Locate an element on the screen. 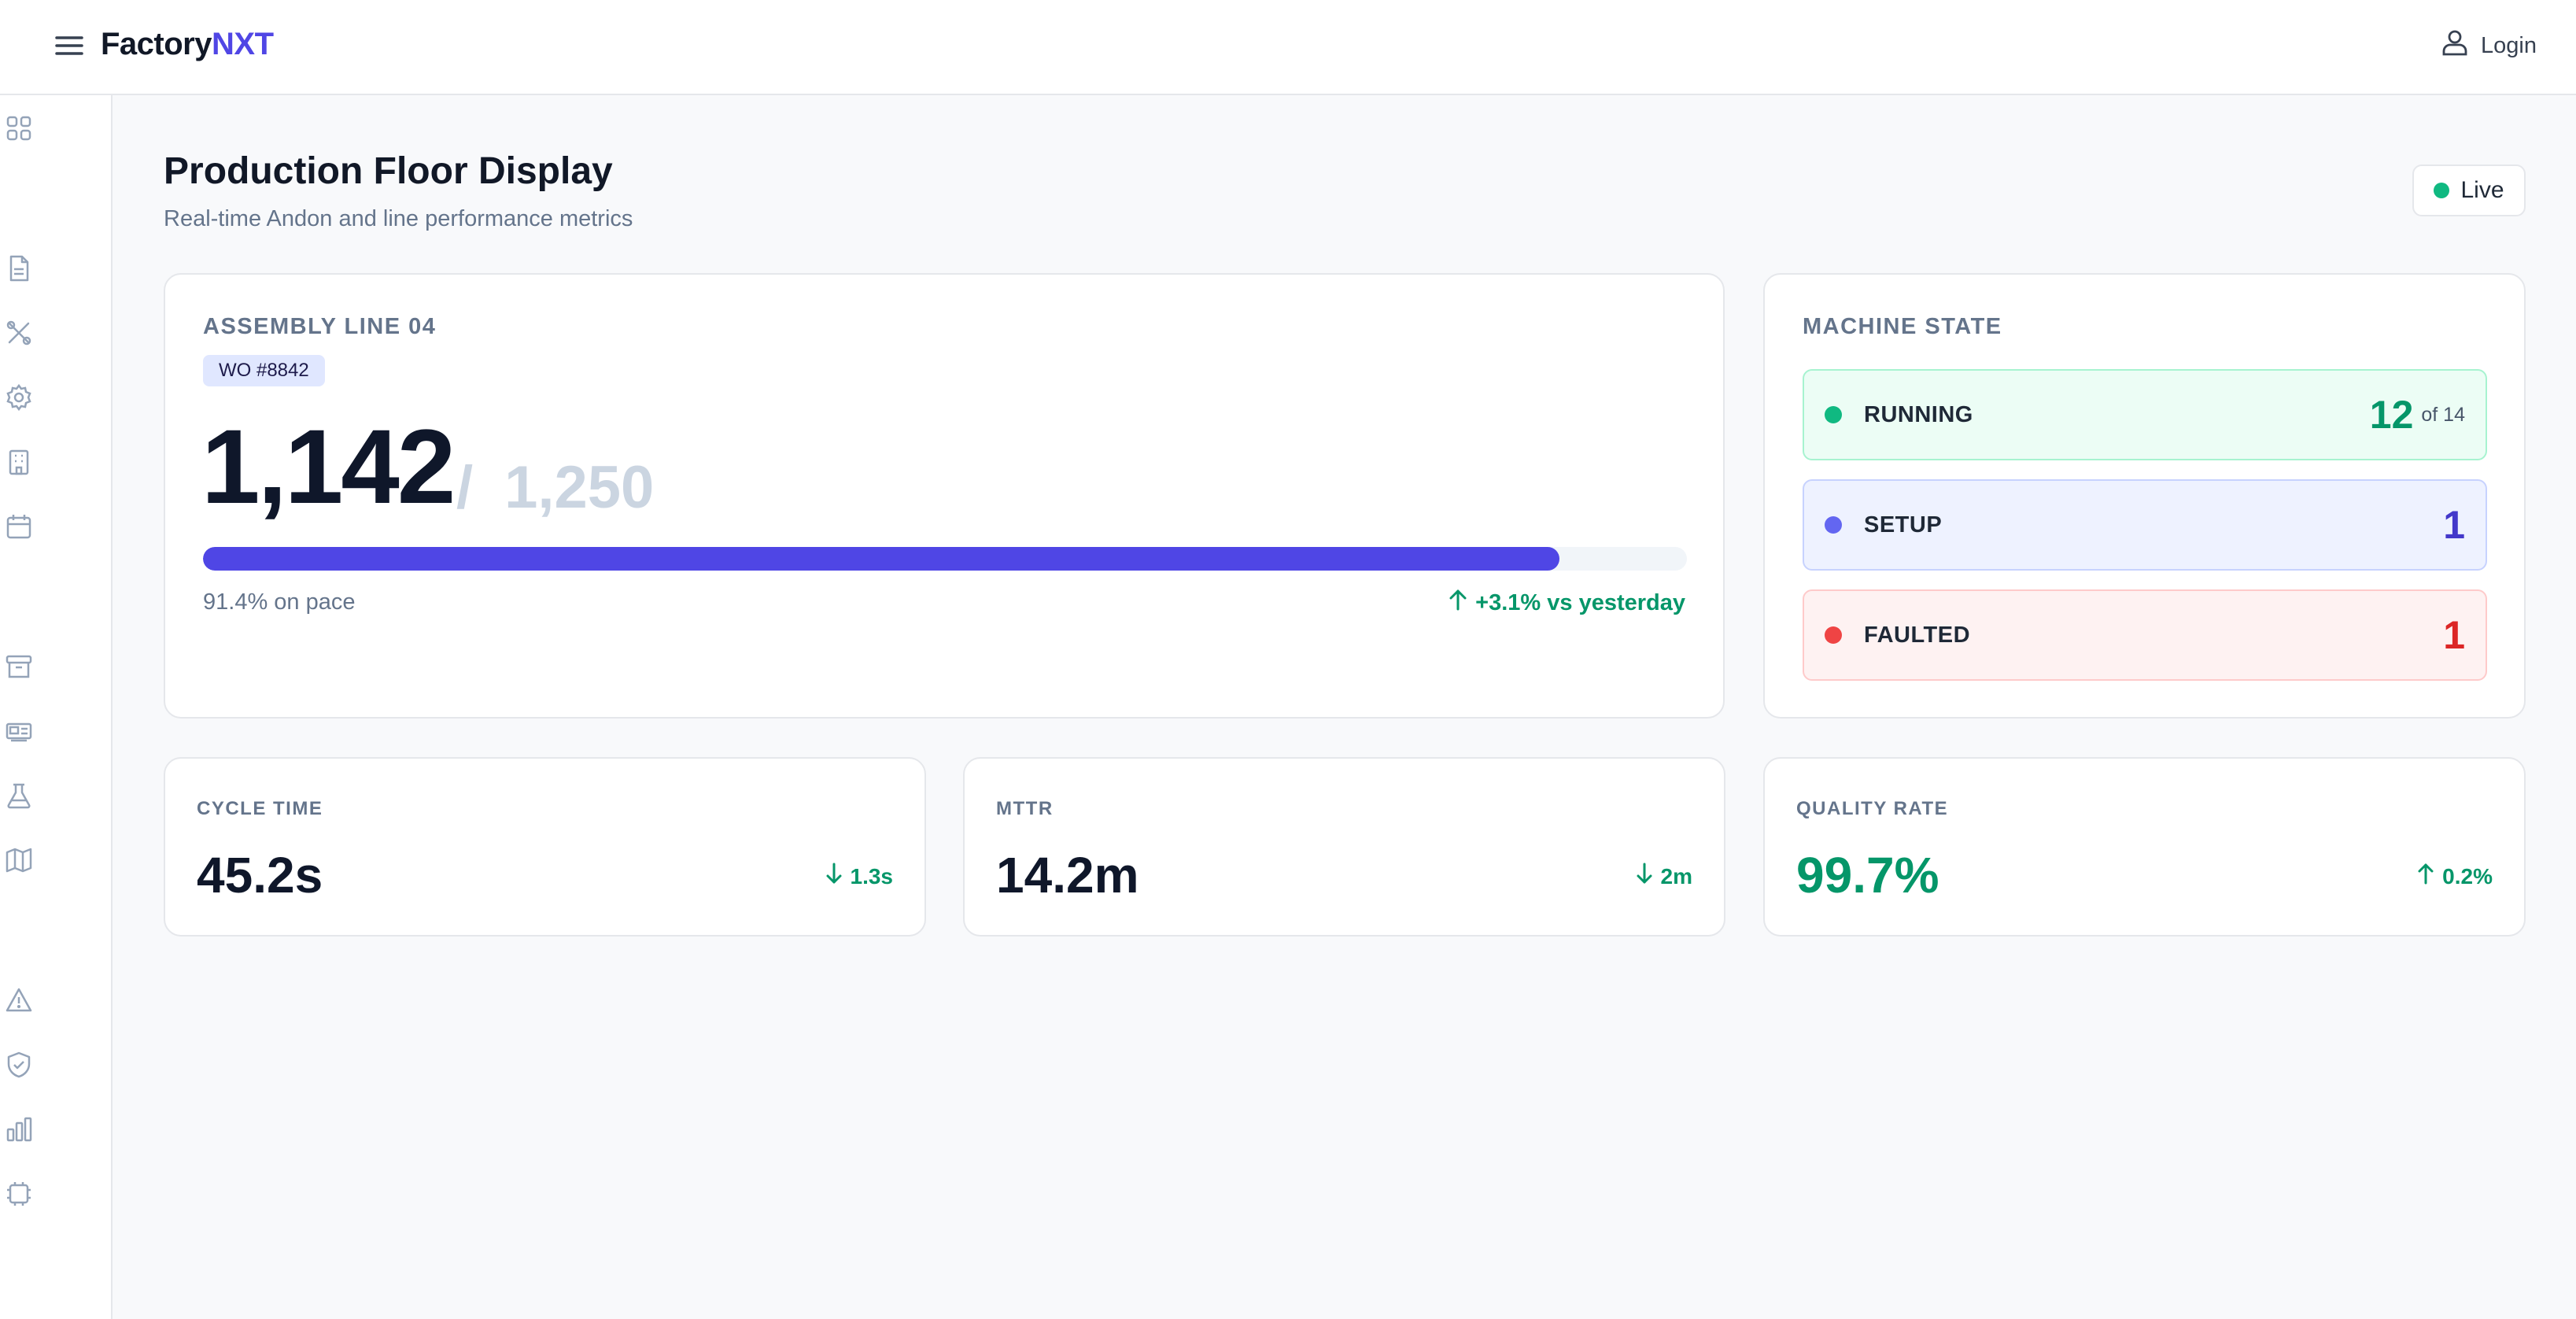 The width and height of the screenshot is (2576, 1319). cycle-time-label: CYCLE TIME is located at coordinates (260, 808).